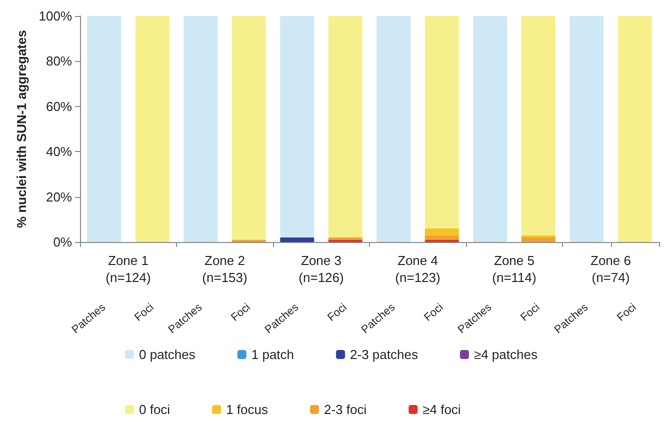 This screenshot has height=427, width=667. I want to click on y-tick-label: 80%, so click(59, 61).